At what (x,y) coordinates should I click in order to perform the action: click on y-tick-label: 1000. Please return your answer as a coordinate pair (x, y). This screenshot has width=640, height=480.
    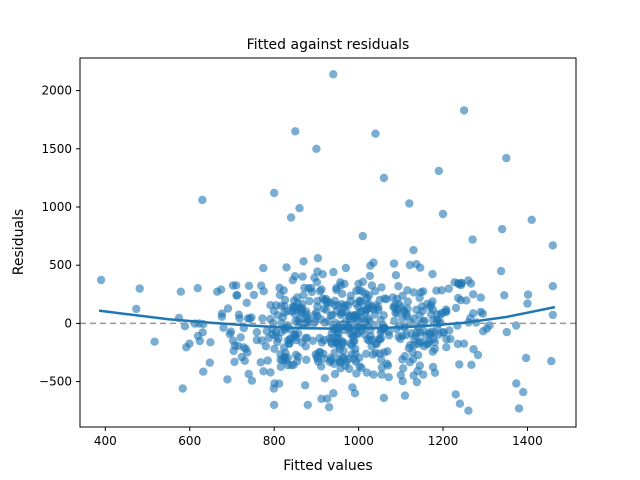
    Looking at the image, I should click on (56, 207).